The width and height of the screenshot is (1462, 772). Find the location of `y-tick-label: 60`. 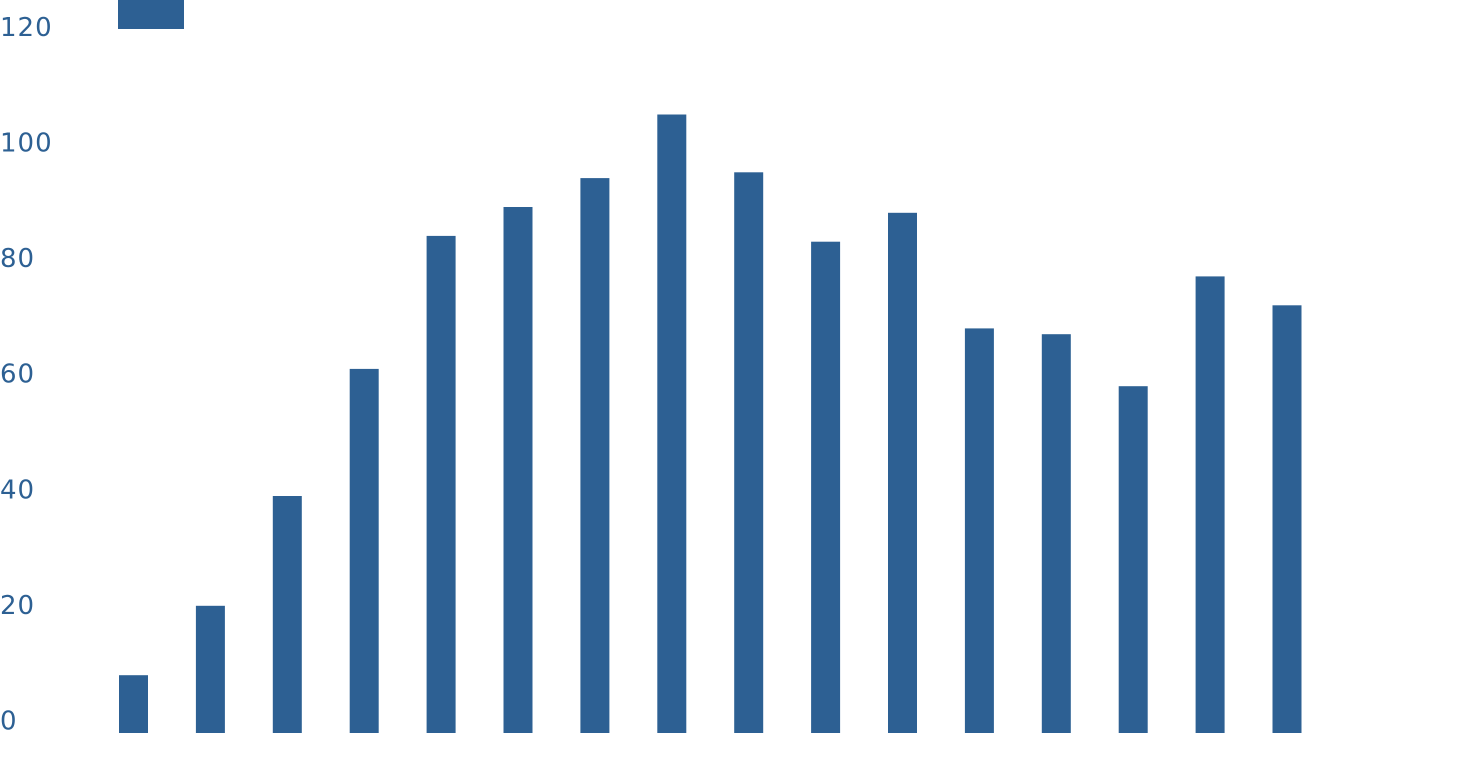

y-tick-label: 60 is located at coordinates (17, 375).